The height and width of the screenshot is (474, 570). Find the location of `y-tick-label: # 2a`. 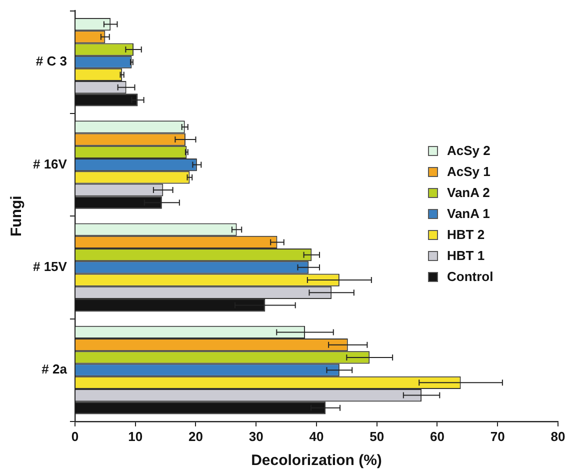

y-tick-label: # 2a is located at coordinates (55, 369).